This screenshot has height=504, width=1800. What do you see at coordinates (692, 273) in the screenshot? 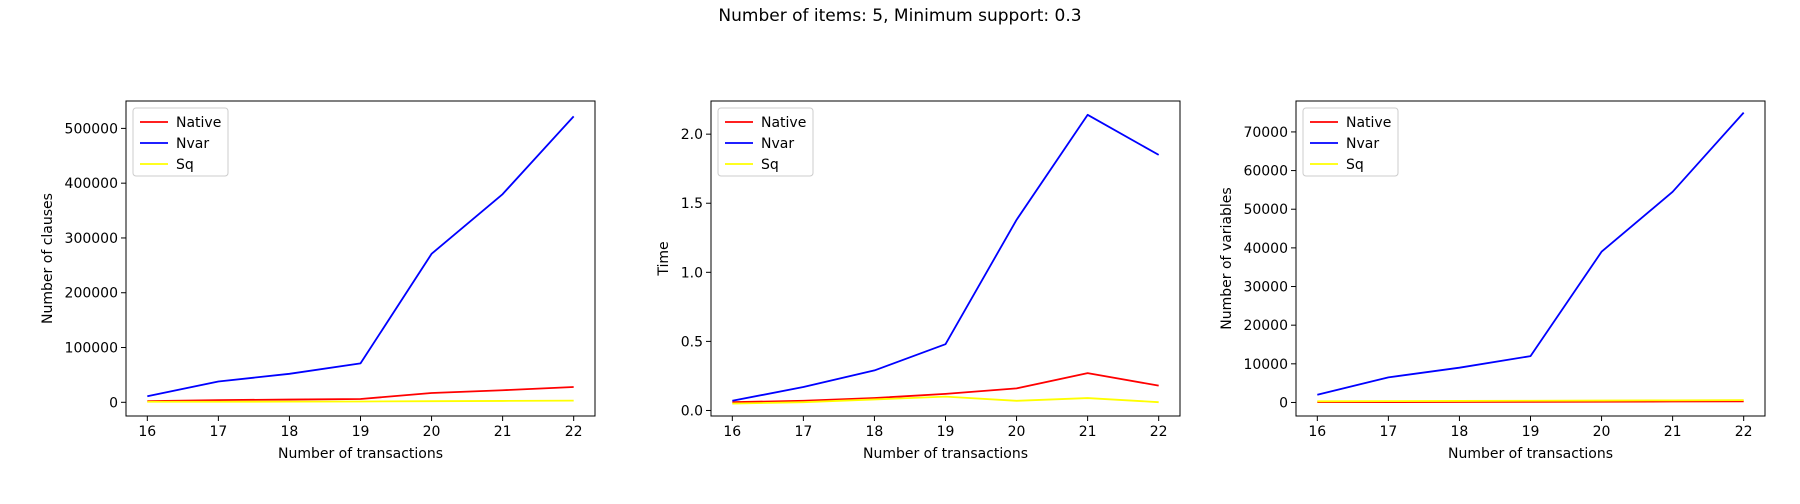
I see `y-tick-label-time: 1.0` at bounding box center [692, 273].